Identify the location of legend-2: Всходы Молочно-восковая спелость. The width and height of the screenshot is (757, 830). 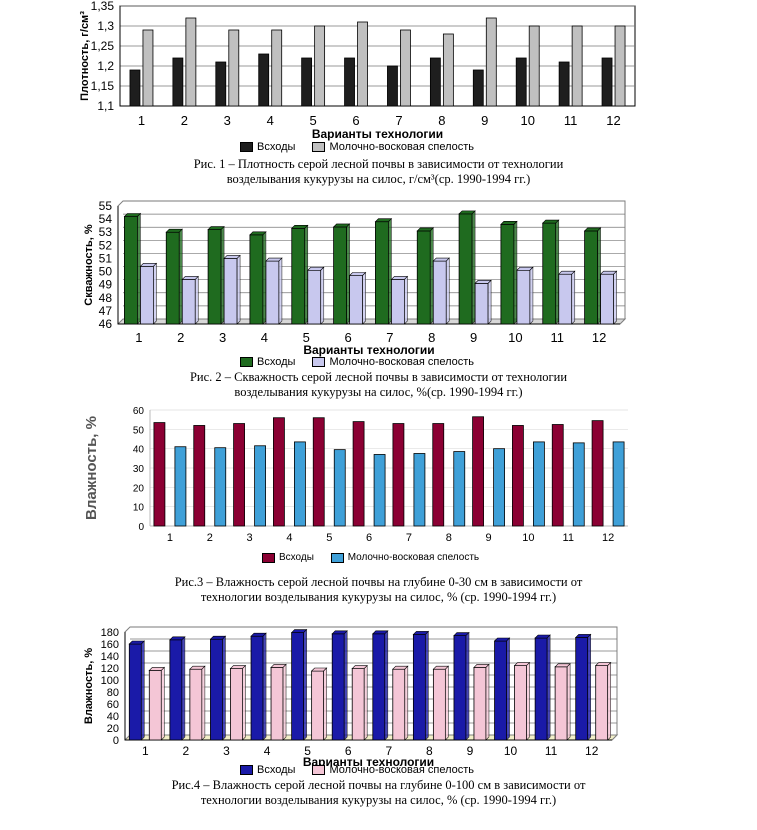
(364, 363).